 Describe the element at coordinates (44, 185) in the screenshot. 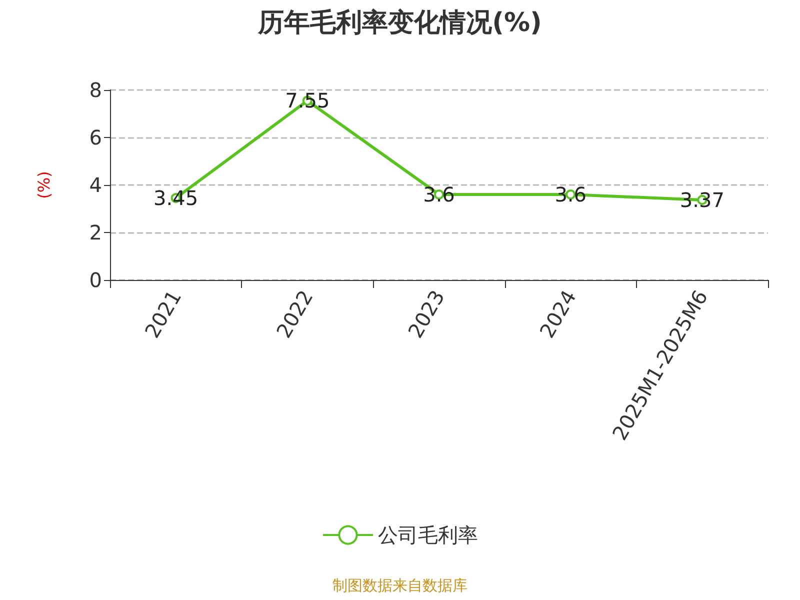

I see `y-axis-title: (%)` at that location.